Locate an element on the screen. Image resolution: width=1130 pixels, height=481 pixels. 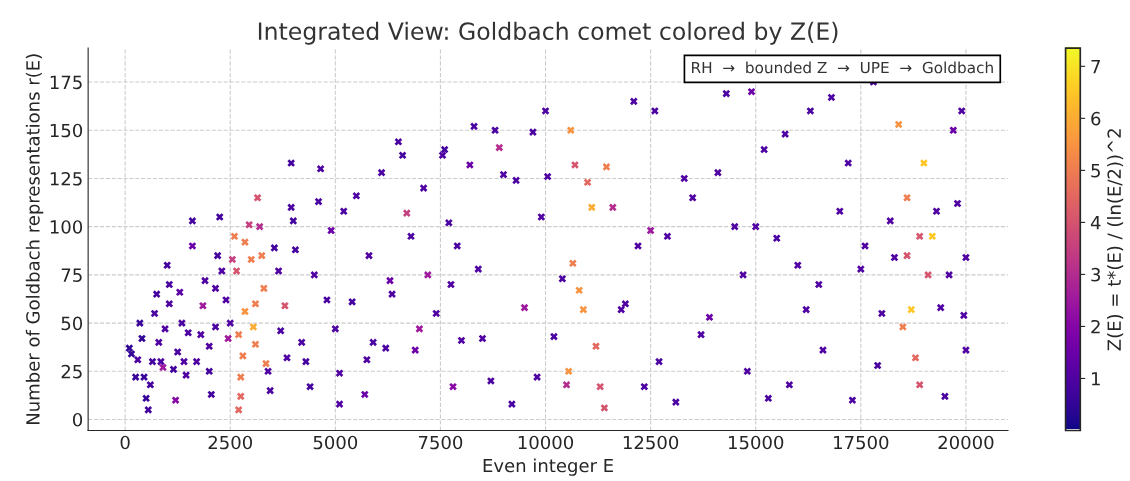
color-bar-label: 4 is located at coordinates (1095, 223).